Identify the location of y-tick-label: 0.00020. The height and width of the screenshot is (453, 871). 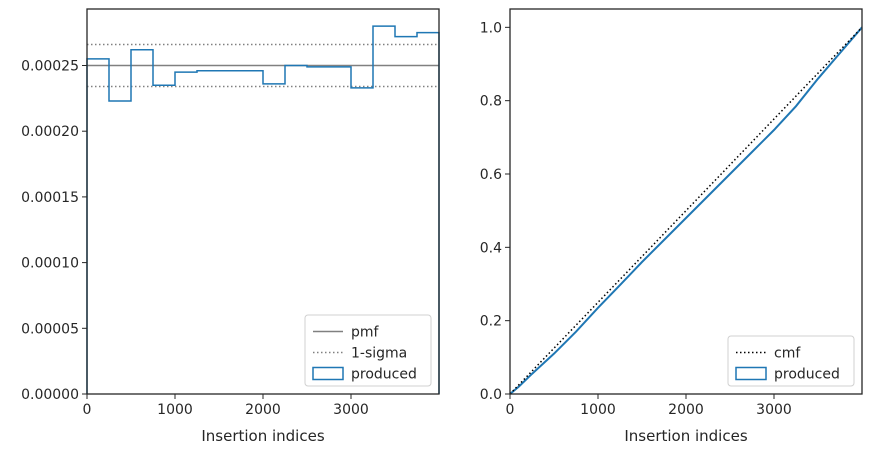
(50, 132).